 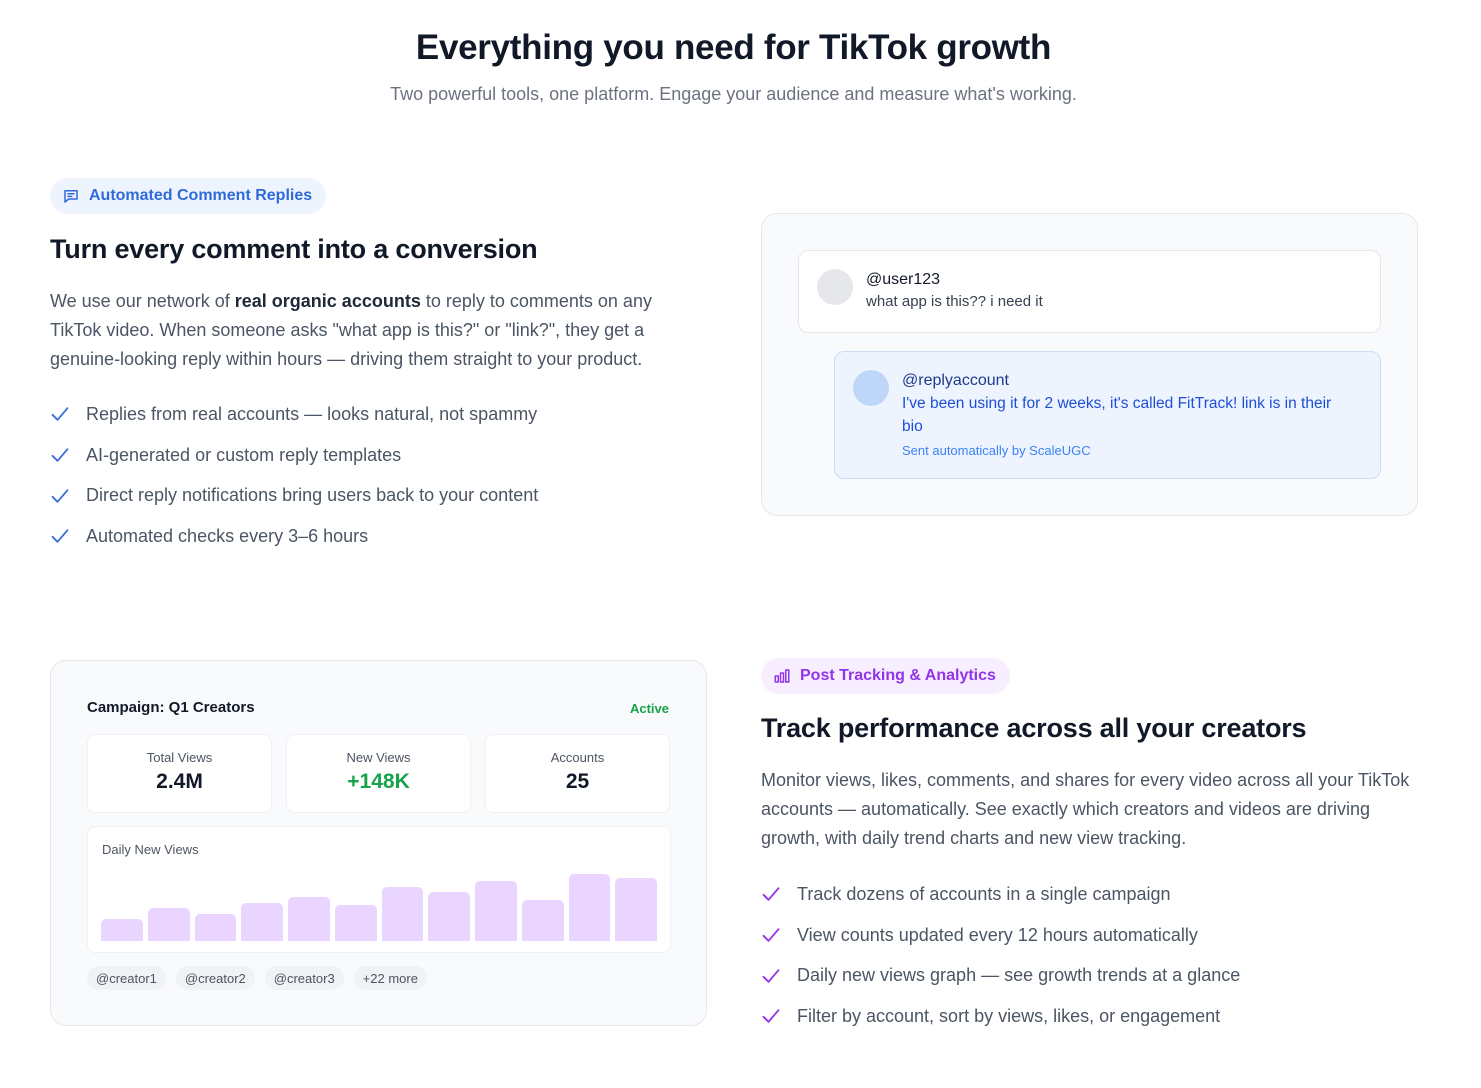 I want to click on highlight-text: real organic accounts, so click(x=327, y=301).